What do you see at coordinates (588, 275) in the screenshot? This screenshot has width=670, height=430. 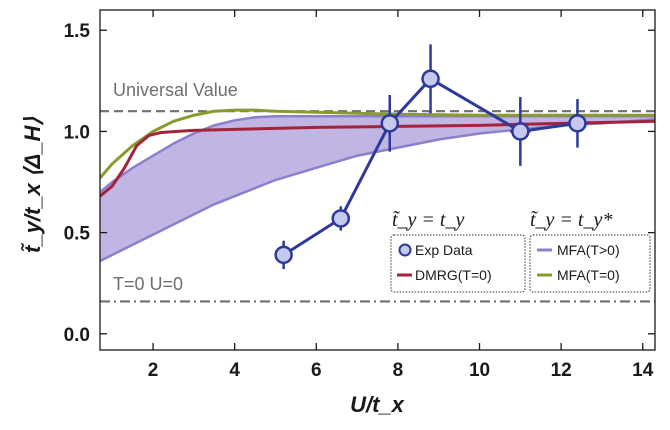 I see `legend-entry-mfa-zero: MFA(T=0)` at bounding box center [588, 275].